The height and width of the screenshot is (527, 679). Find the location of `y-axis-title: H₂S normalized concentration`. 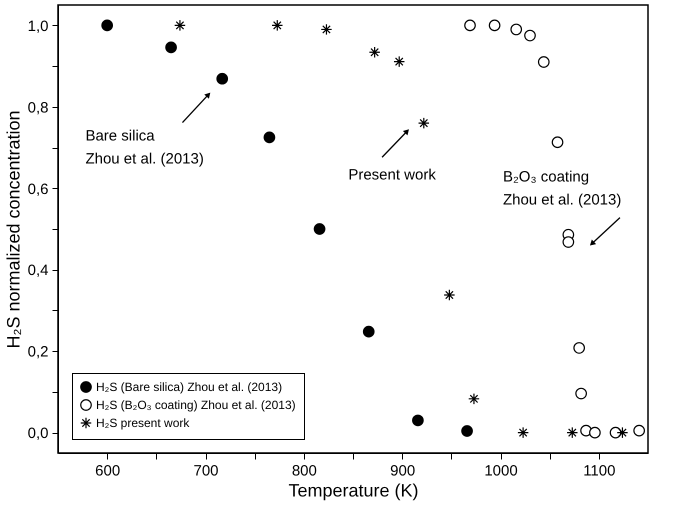

y-axis-title: H₂S normalized concentration is located at coordinates (14, 229).